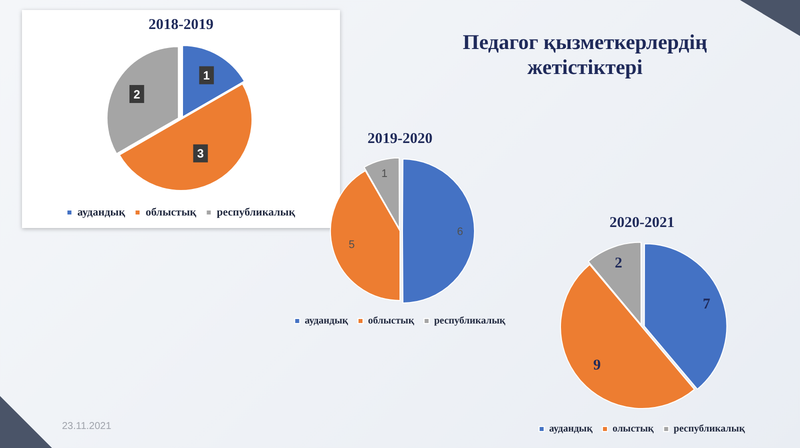 The width and height of the screenshot is (800, 448). Describe the element at coordinates (585, 55) in the screenshot. I see `text: Педагог қызметкерлердің жетістіктері` at that location.